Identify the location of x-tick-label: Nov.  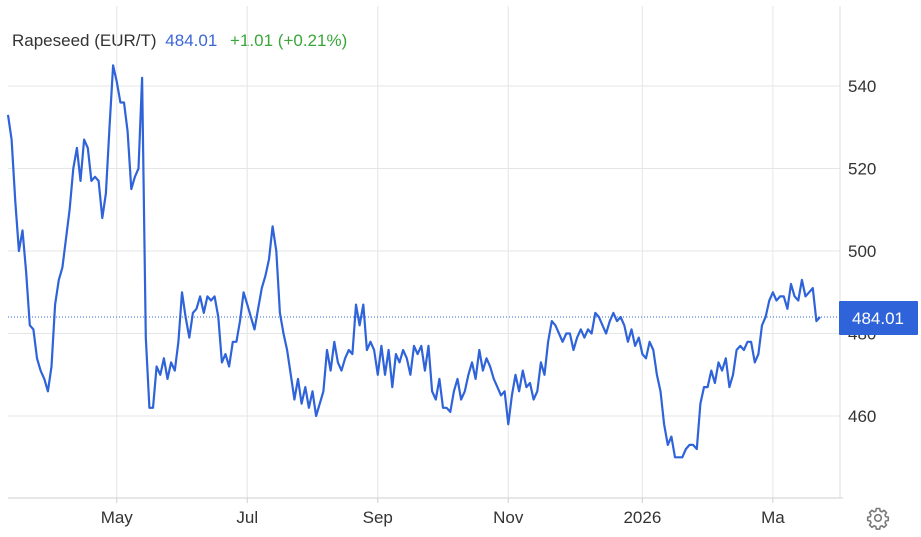
(508, 517).